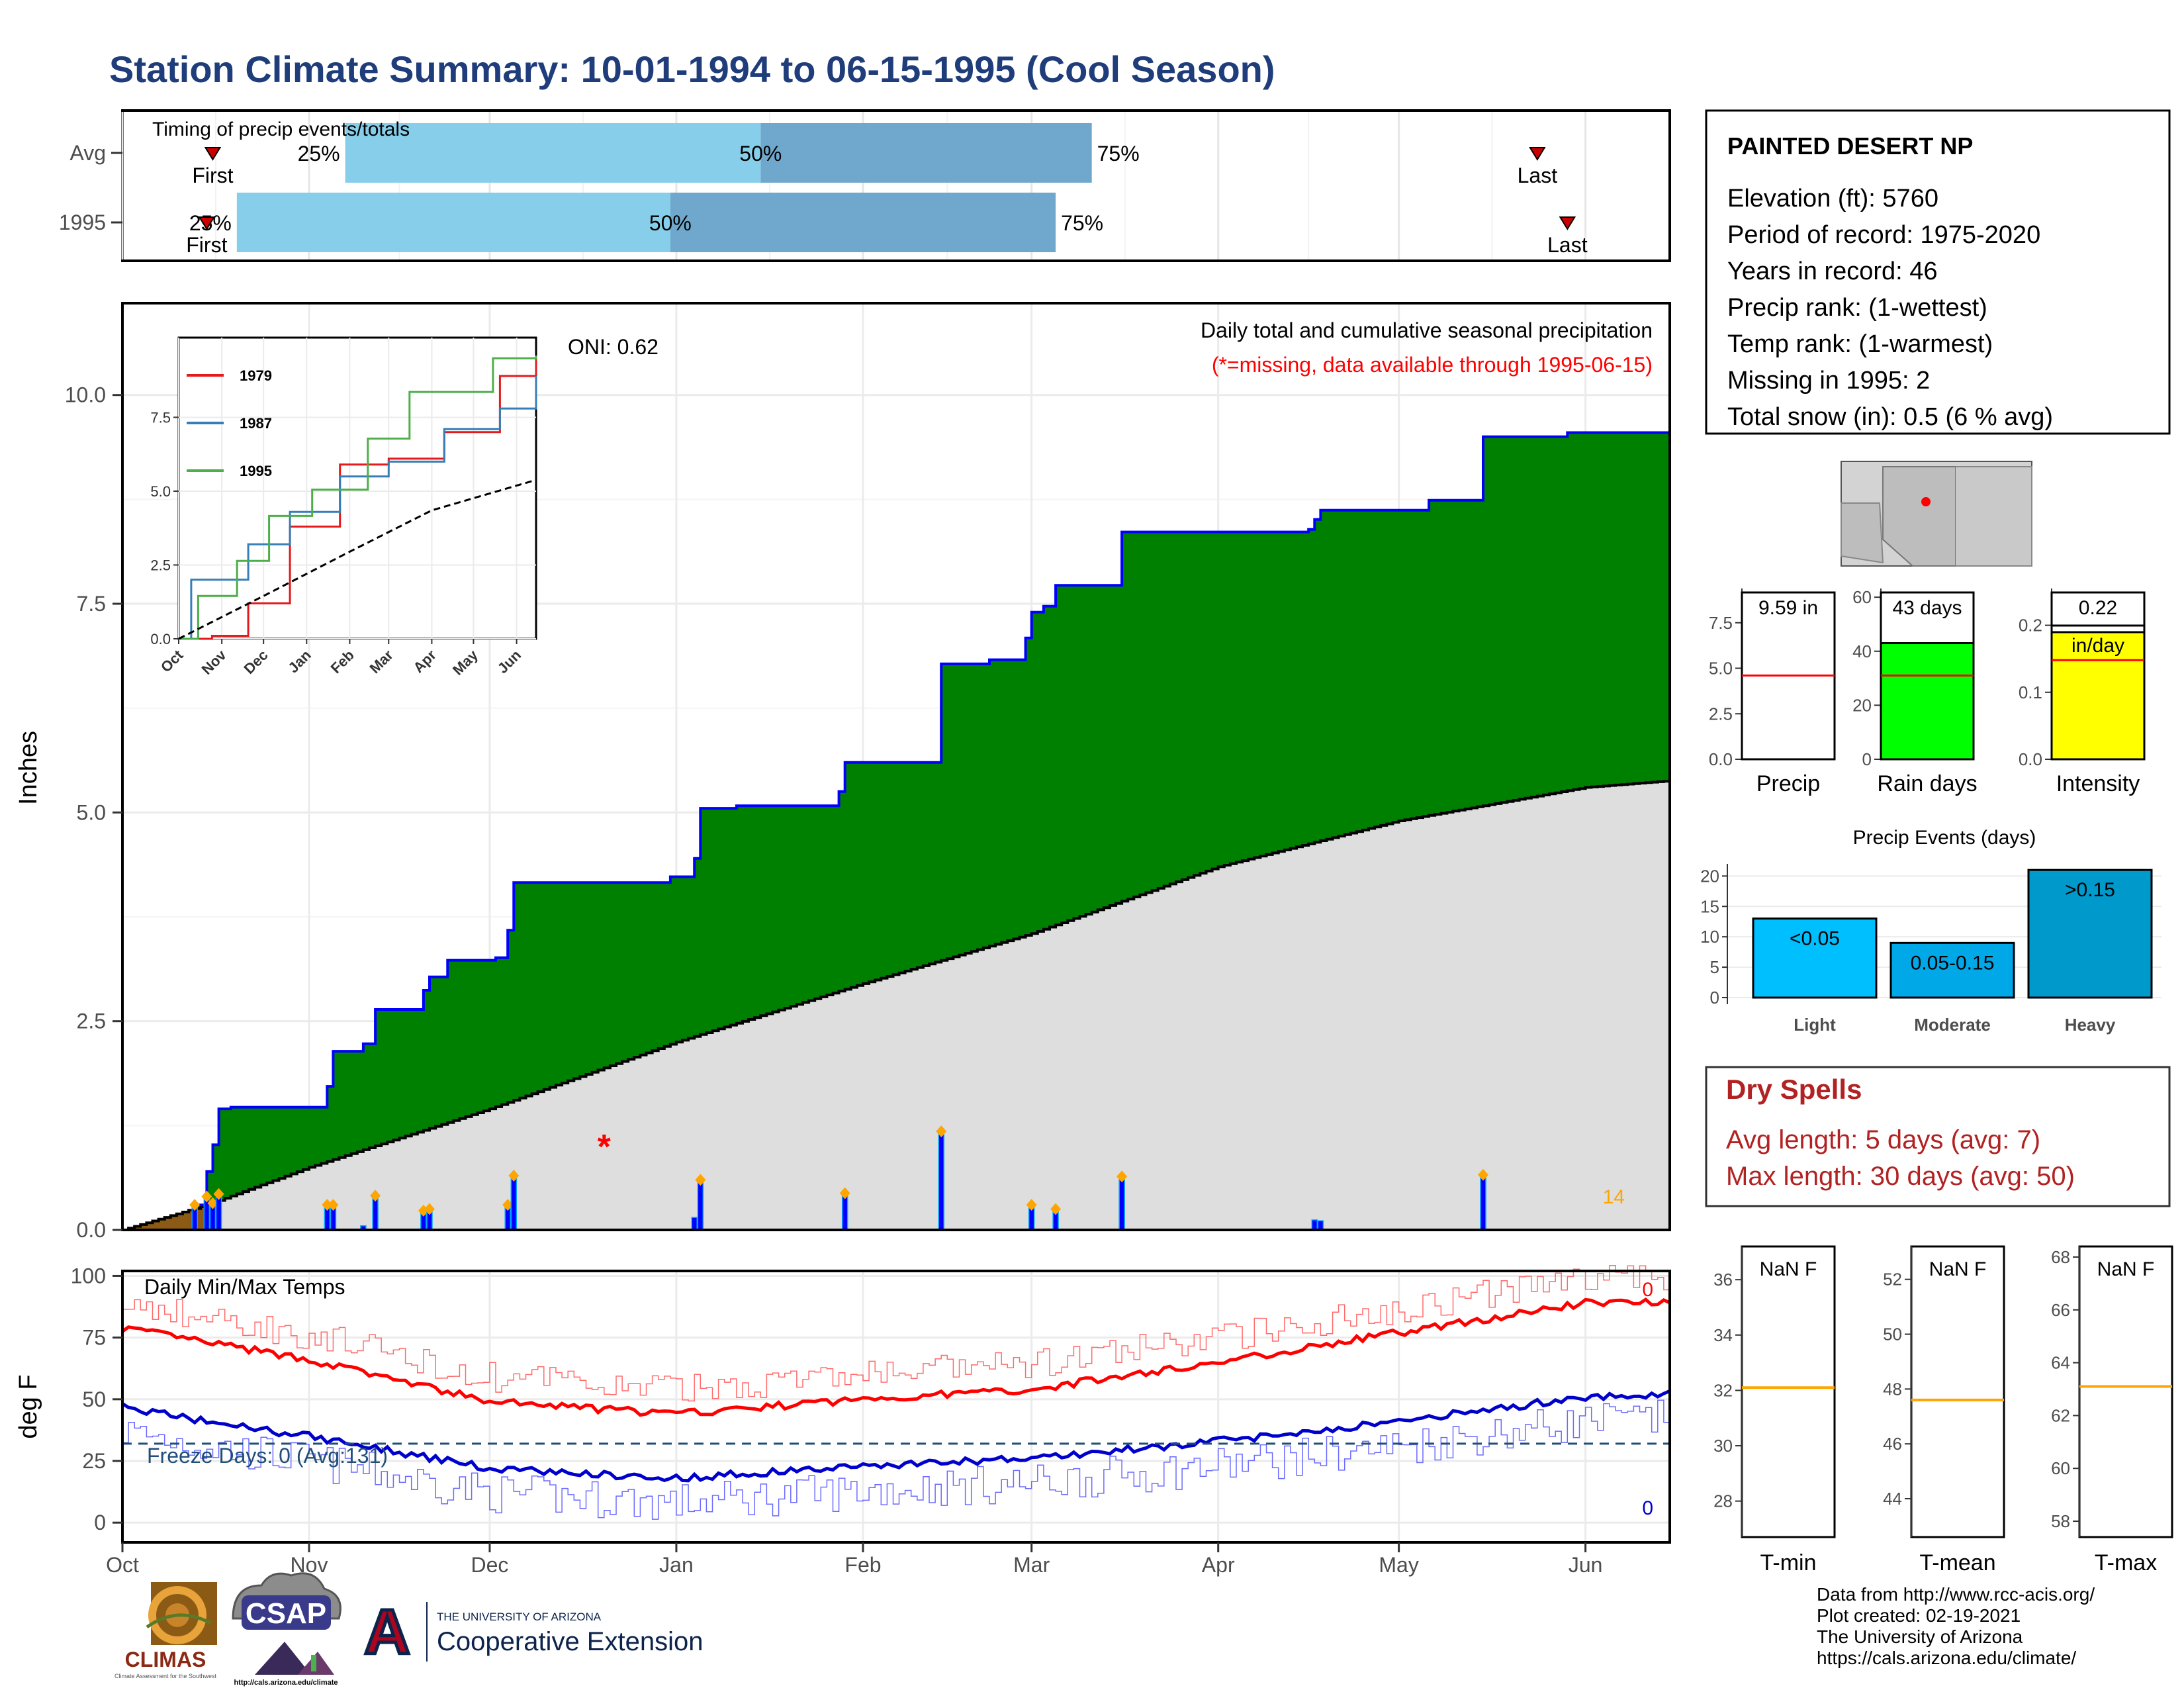 The height and width of the screenshot is (1688, 2184). I want to click on inset-ytick-label: 2.5, so click(160, 565).